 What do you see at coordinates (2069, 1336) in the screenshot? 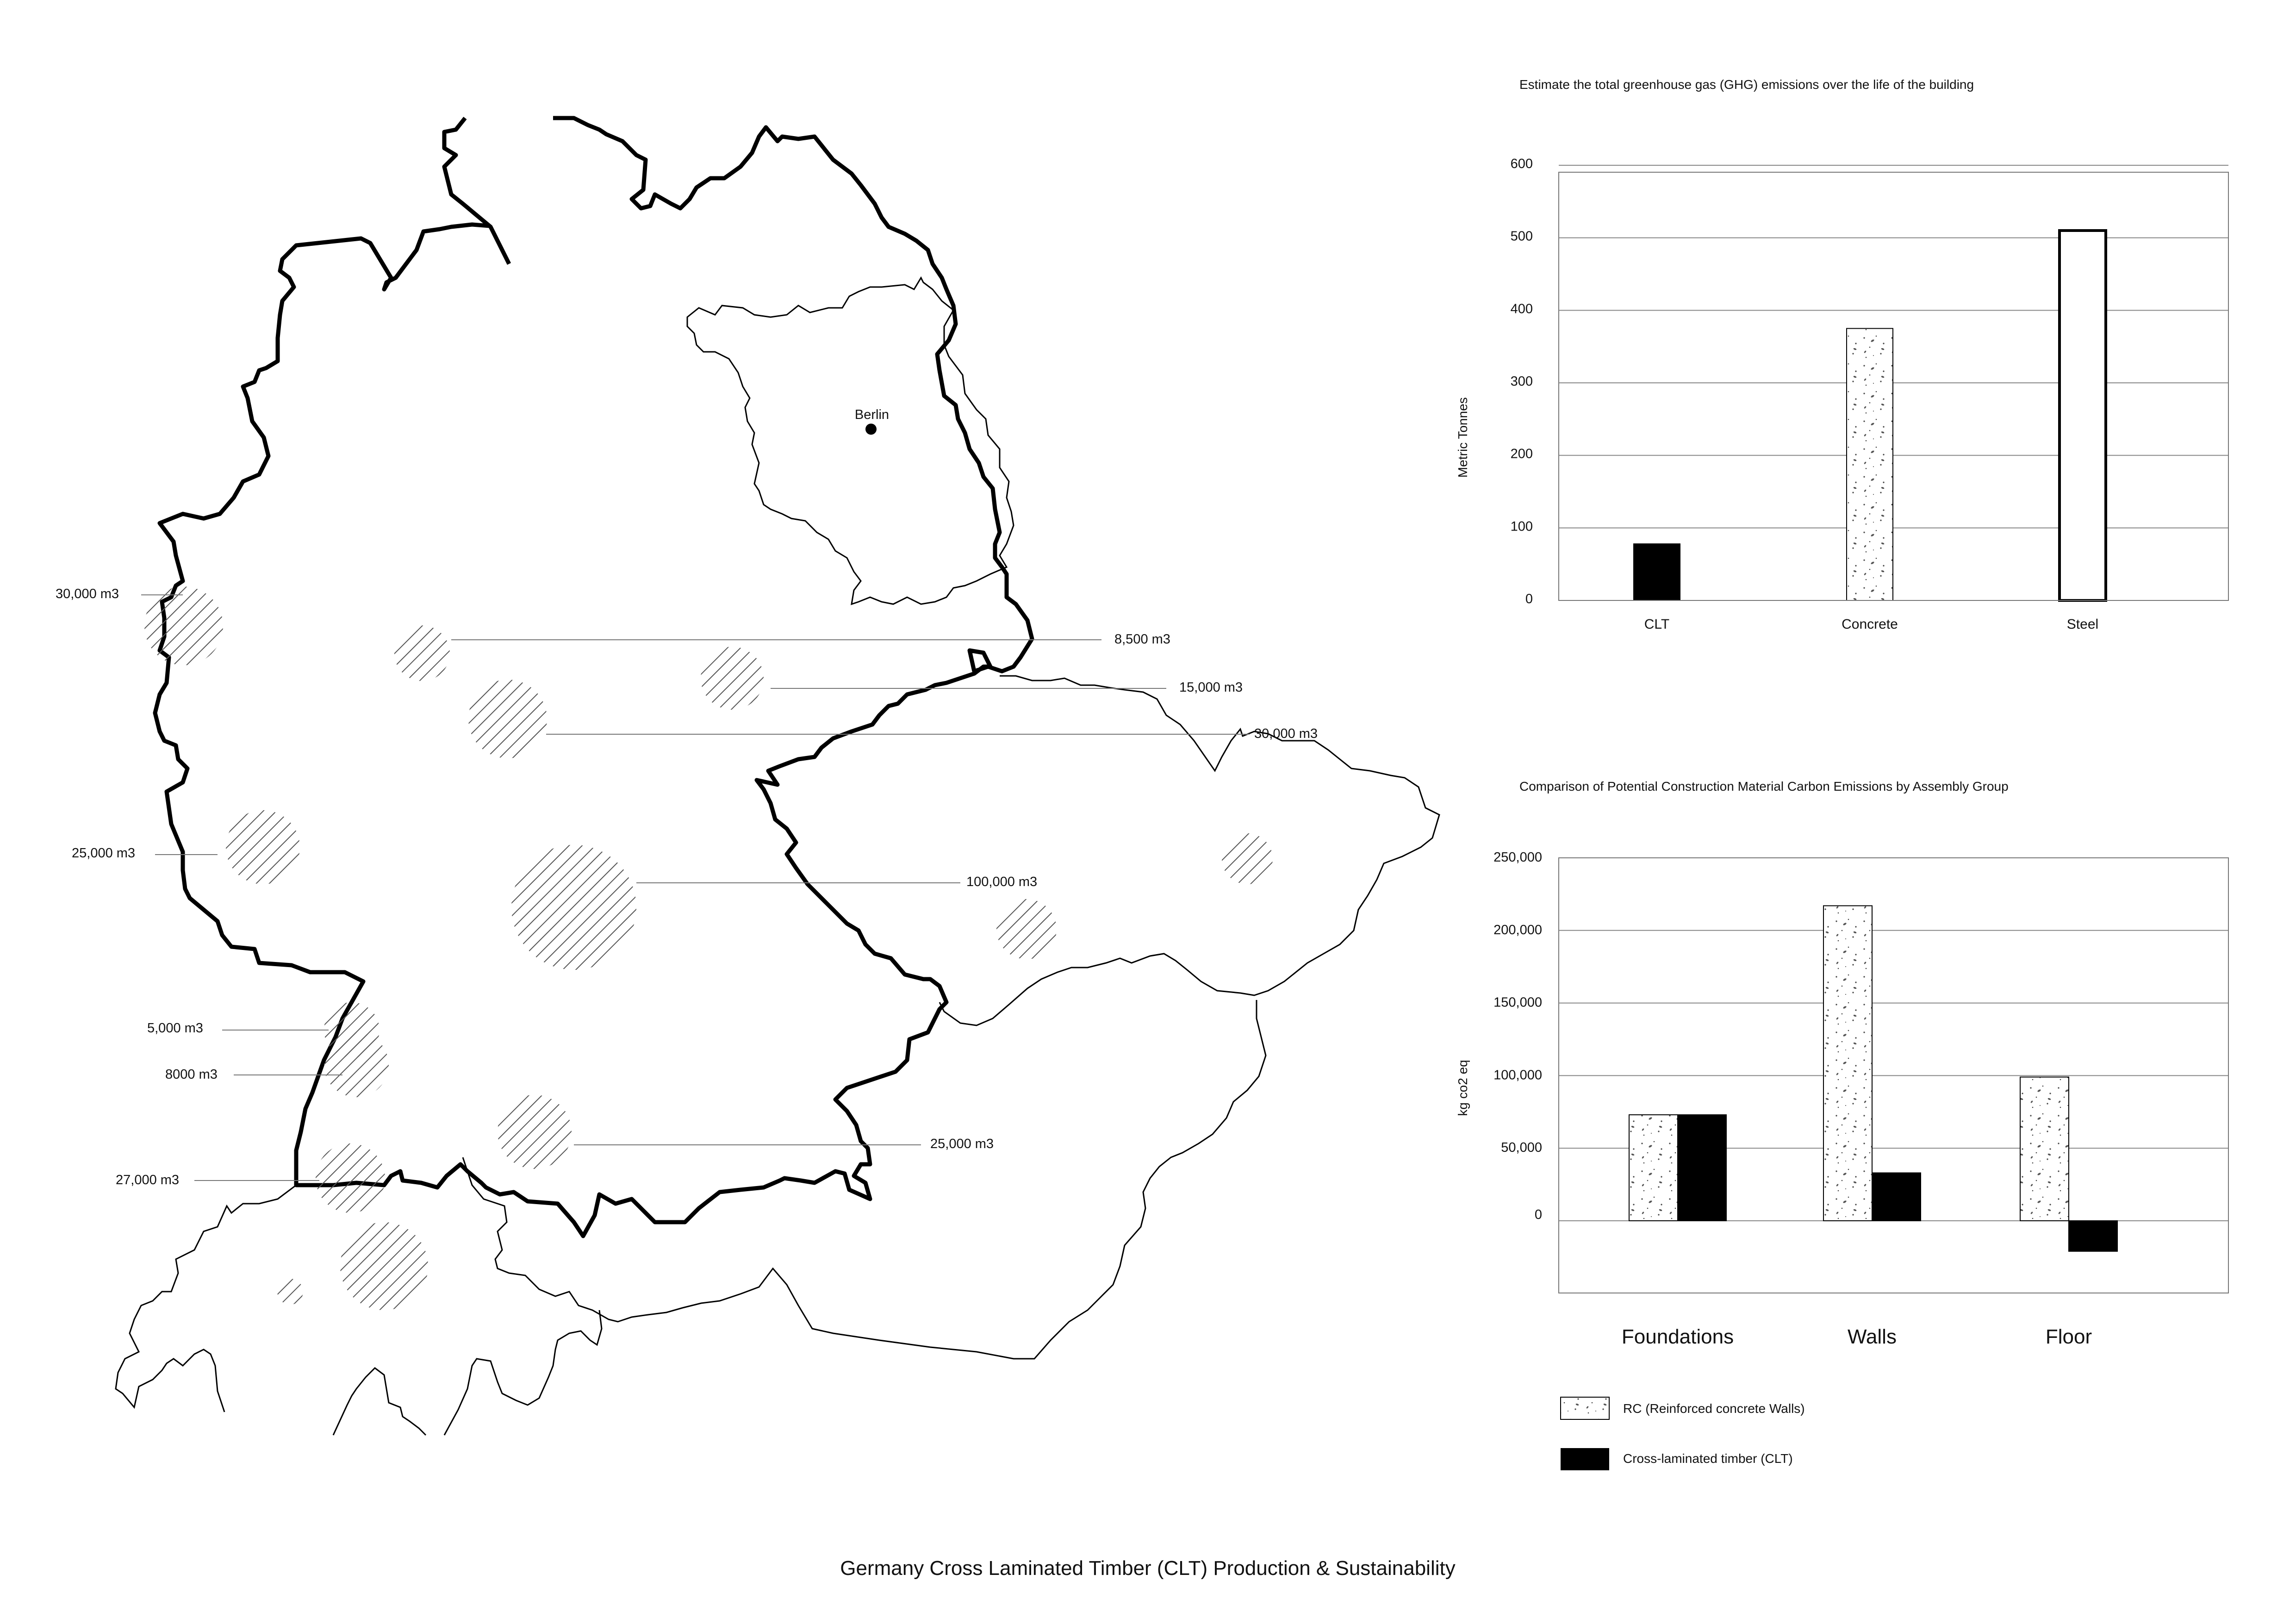
I see `x-tick-label: Floor` at bounding box center [2069, 1336].